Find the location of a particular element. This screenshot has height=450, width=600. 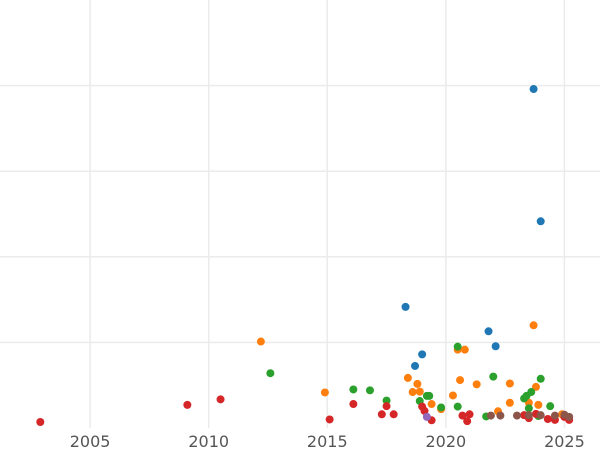

x-tick-label: 2025 is located at coordinates (564, 441).